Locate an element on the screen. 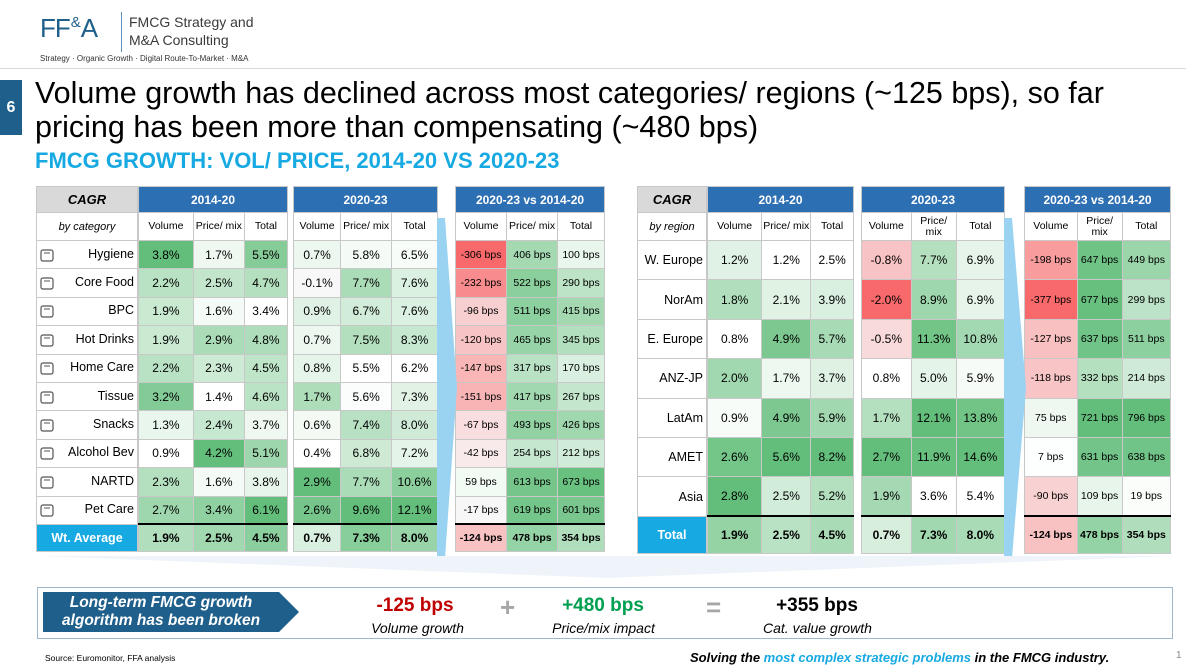  total-cell: -124 bps is located at coordinates (481, 537).